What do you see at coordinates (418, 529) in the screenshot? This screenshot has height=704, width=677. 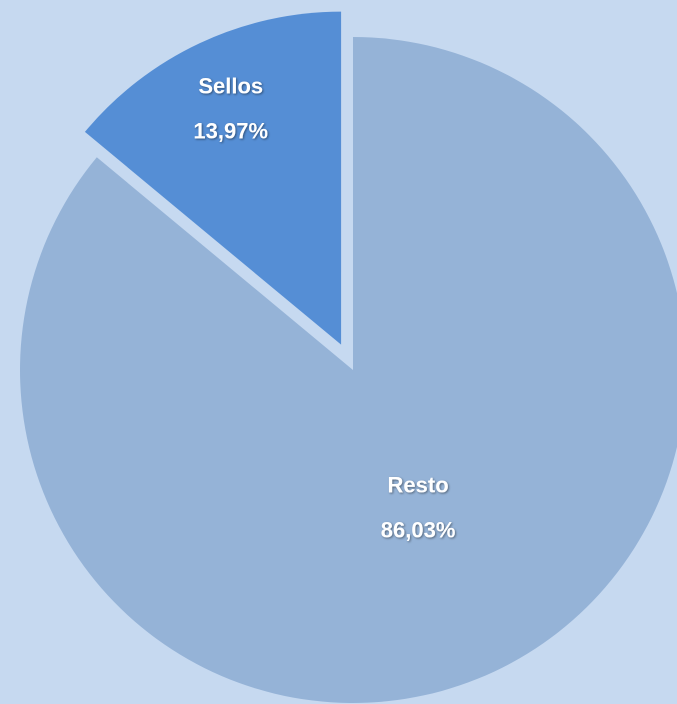 I see `slice-value-label: 86,03%` at bounding box center [418, 529].